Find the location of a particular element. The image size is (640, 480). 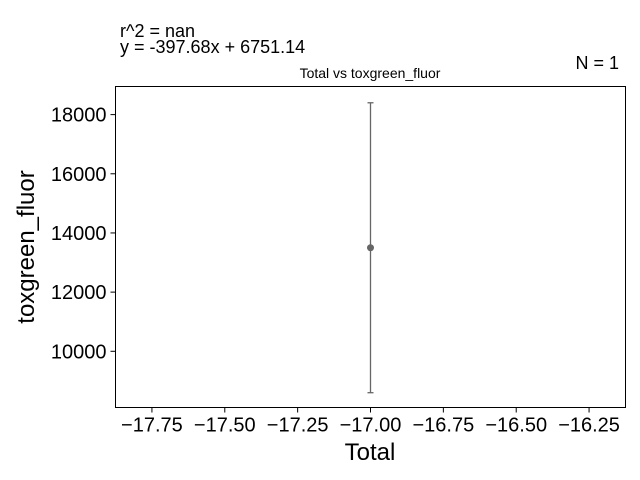

x-tick-label: −17.50 is located at coordinates (225, 426).